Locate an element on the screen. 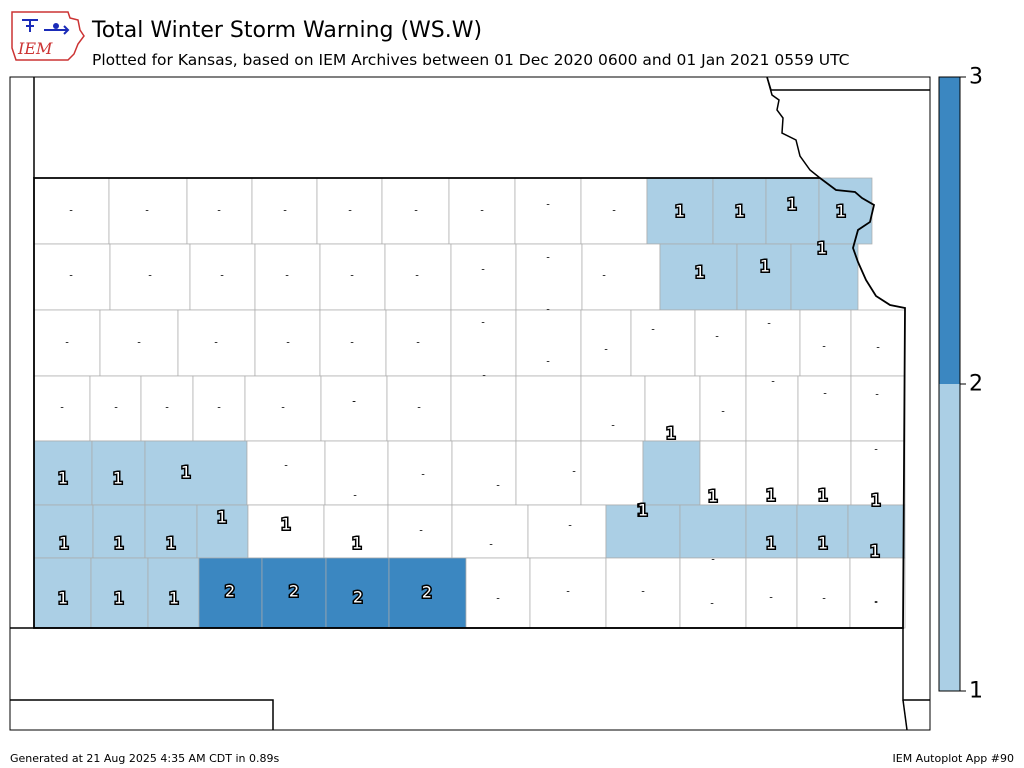 The image size is (1024, 768). colorbar: 1 2 3 is located at coordinates (960, 384).